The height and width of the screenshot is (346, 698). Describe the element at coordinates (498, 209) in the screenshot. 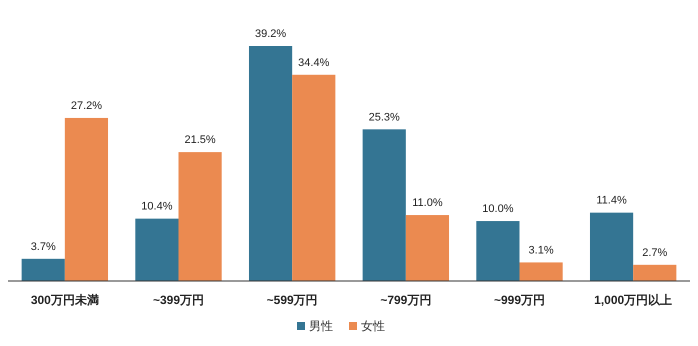

I see `data-label: 10.0%` at that location.